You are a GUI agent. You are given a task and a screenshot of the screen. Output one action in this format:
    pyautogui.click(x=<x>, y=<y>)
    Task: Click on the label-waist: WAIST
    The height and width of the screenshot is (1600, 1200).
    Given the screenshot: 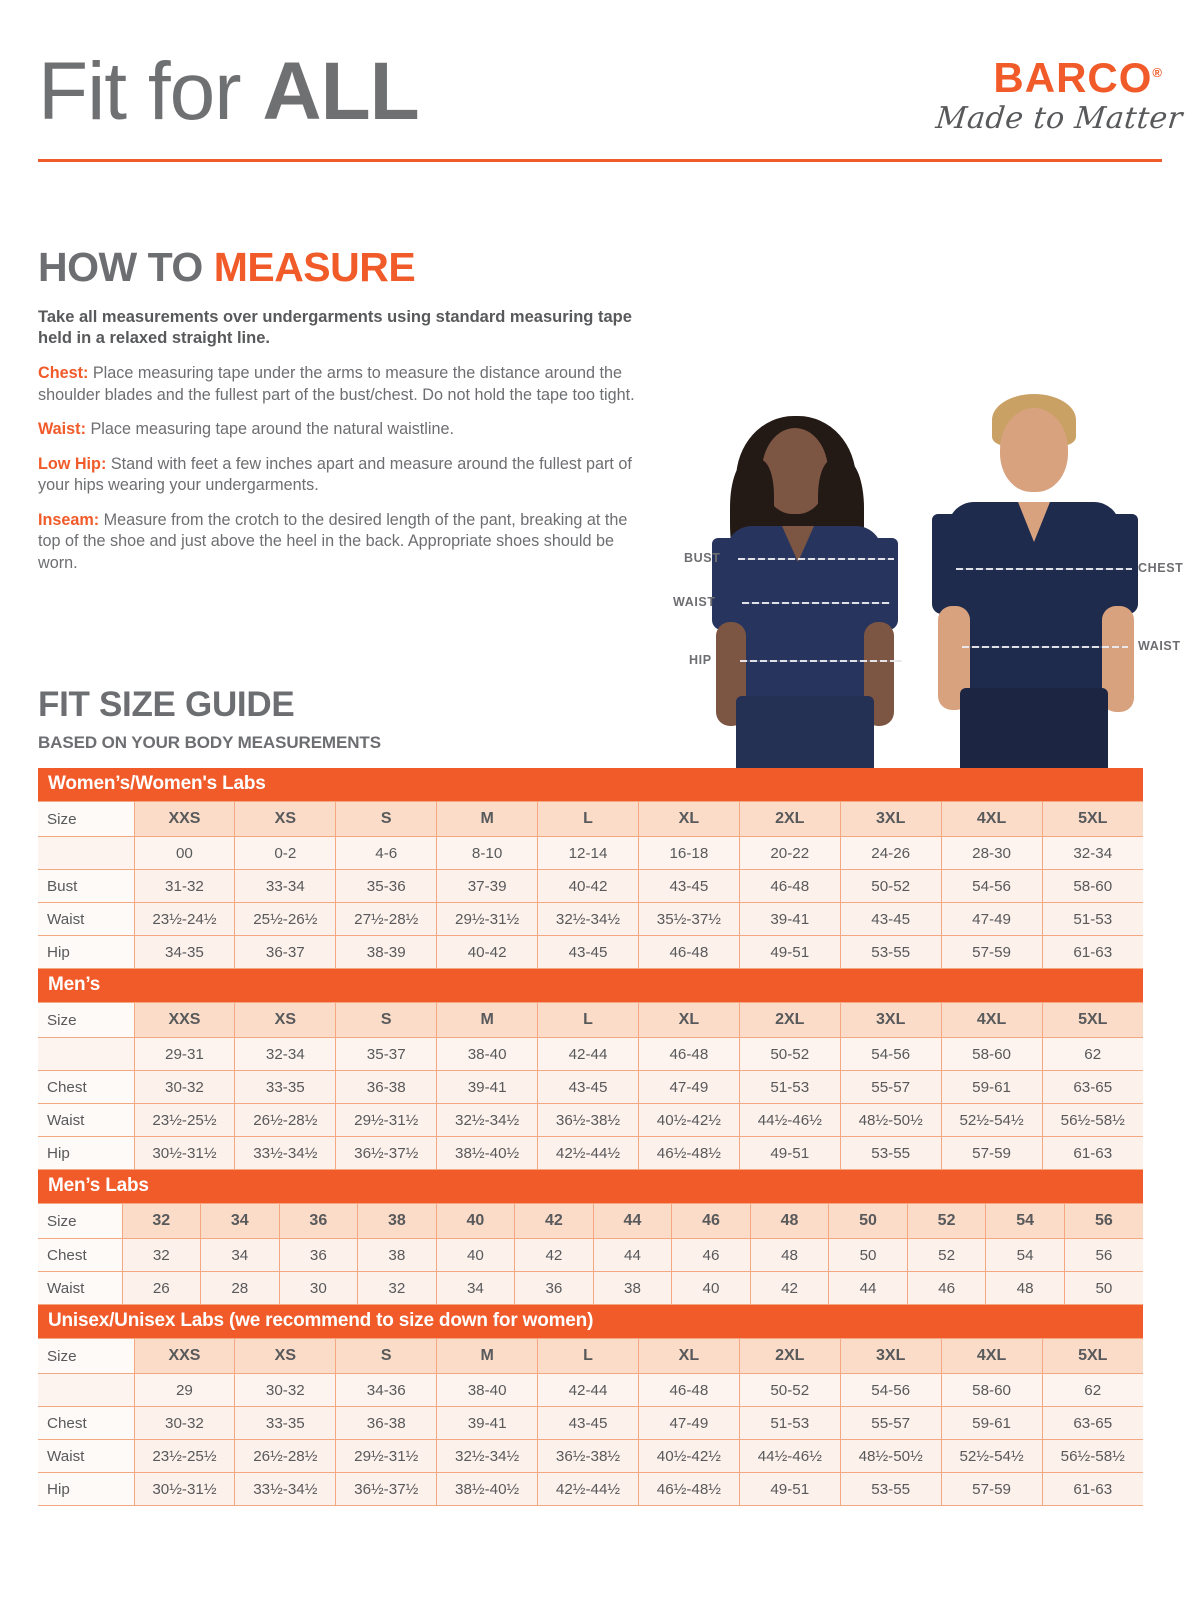 What is the action you would take?
    pyautogui.click(x=694, y=602)
    